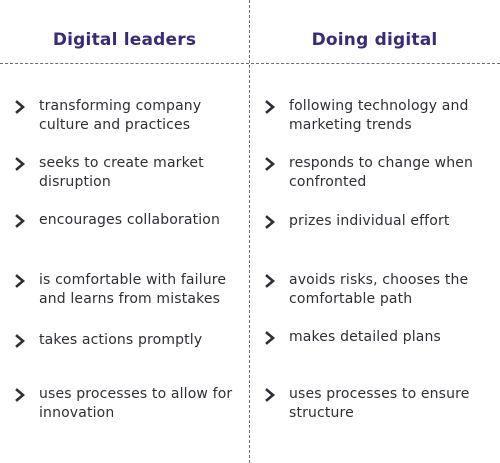  I want to click on list-item-text: responds to change when confronted, so click(381, 172).